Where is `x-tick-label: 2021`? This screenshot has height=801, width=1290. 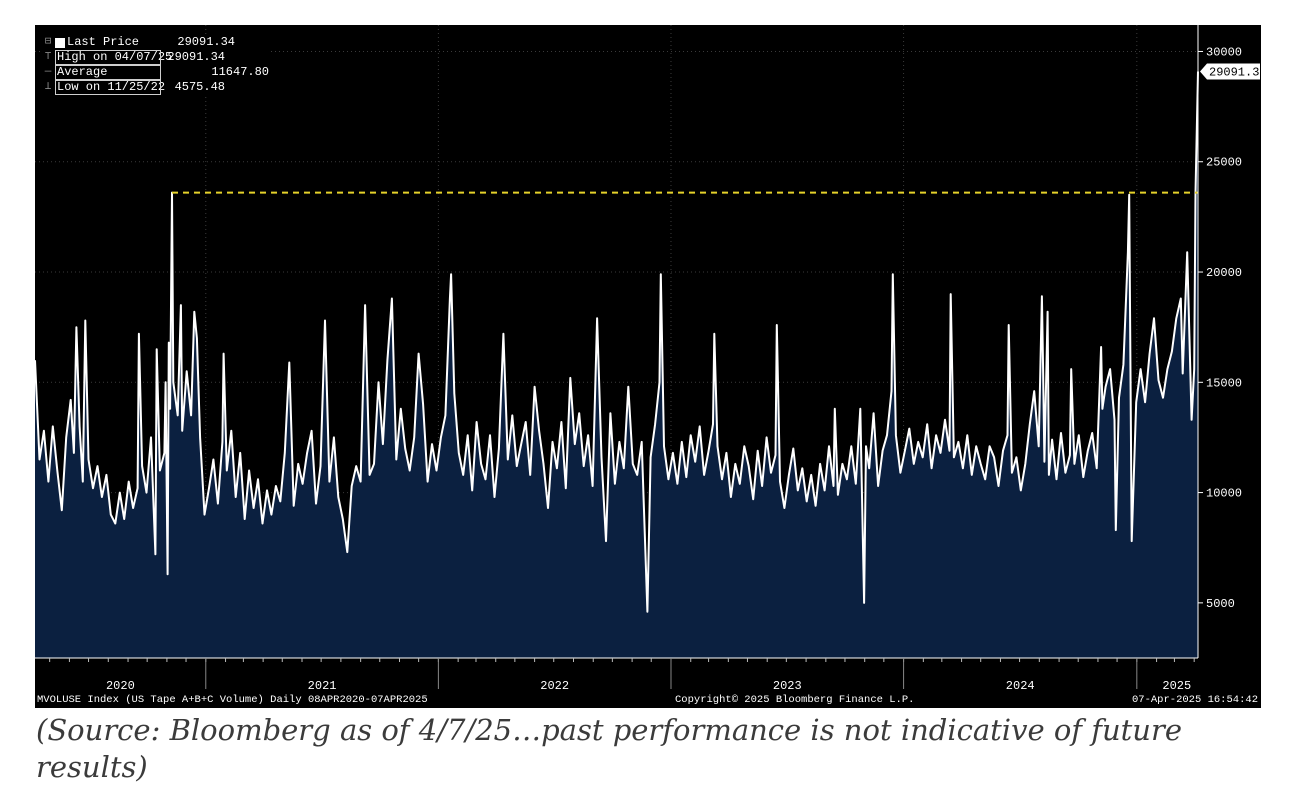
x-tick-label: 2021 is located at coordinates (322, 686).